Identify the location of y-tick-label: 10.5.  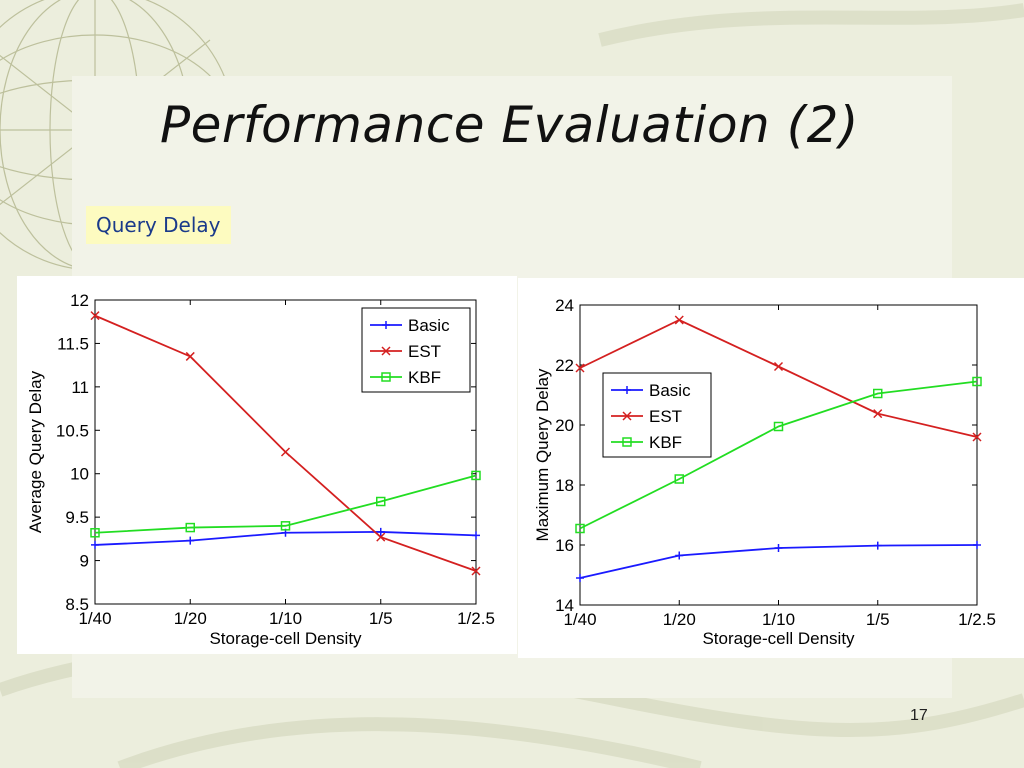
(72, 430).